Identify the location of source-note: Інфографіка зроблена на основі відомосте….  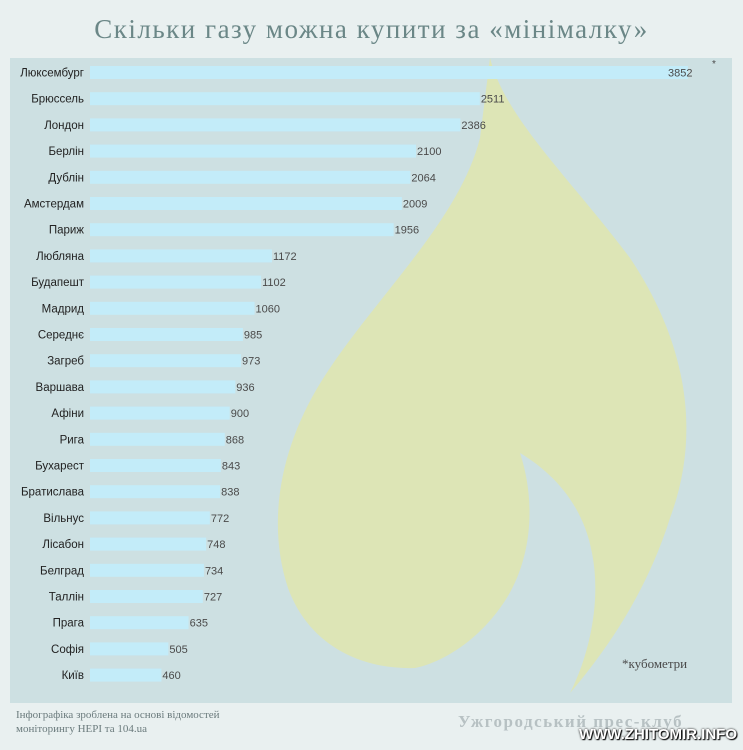
(118, 722).